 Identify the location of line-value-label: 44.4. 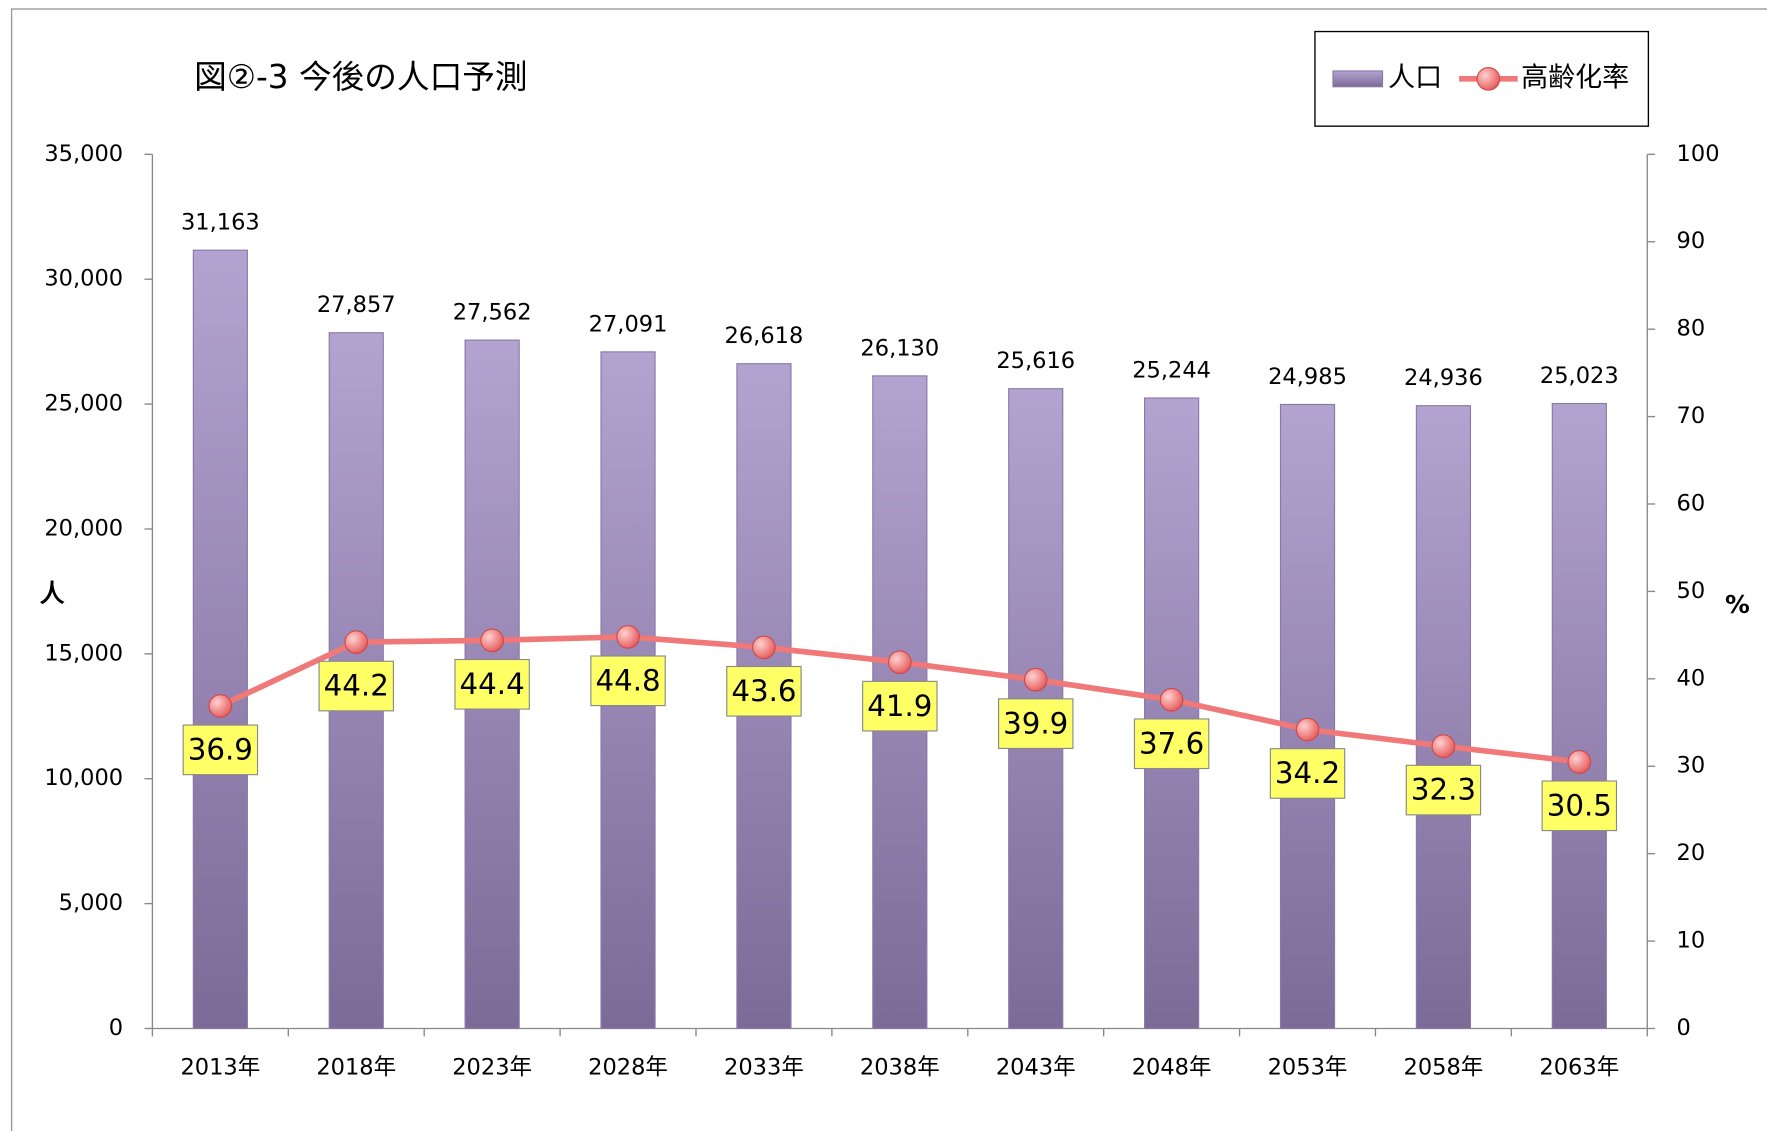
(492, 684).